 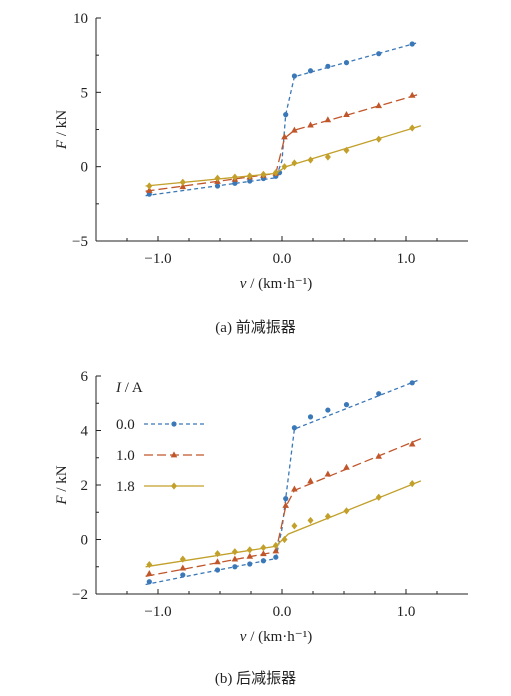 What do you see at coordinates (85, 93) in the screenshot?
I see `y-tick-label: 5` at bounding box center [85, 93].